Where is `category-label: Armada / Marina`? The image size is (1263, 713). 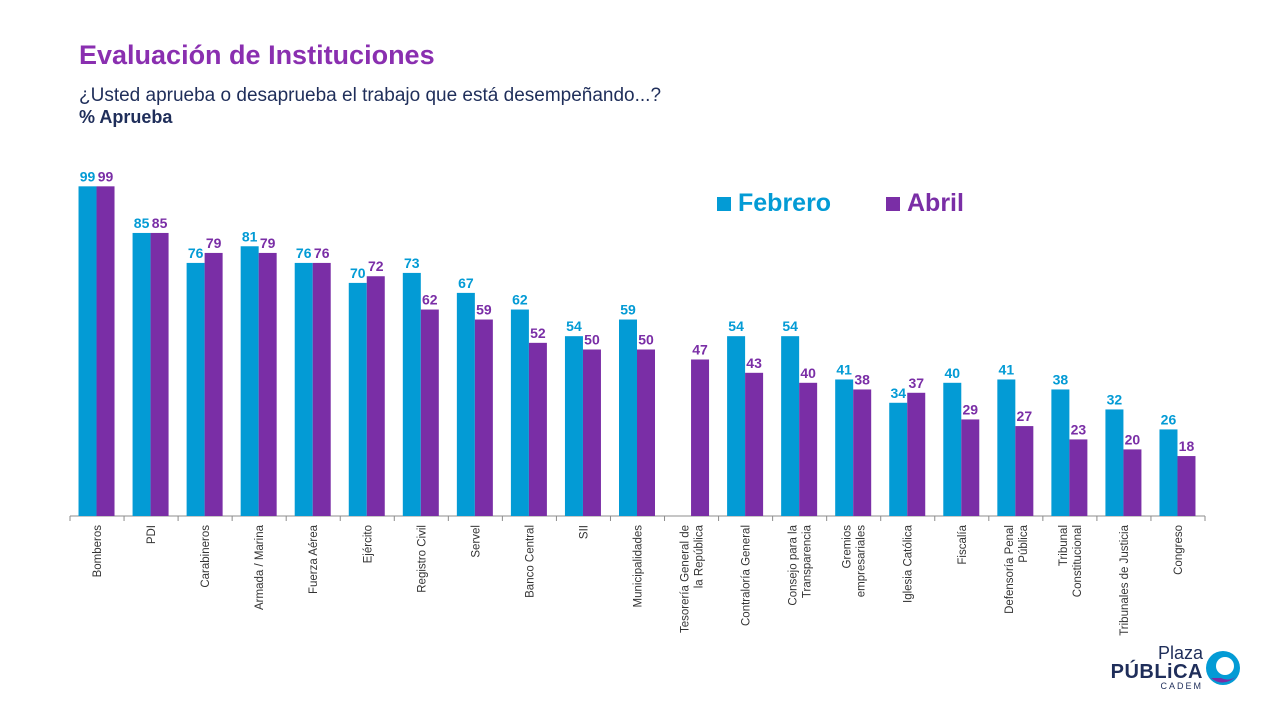
category-label: Armada / Marina is located at coordinates (260, 567).